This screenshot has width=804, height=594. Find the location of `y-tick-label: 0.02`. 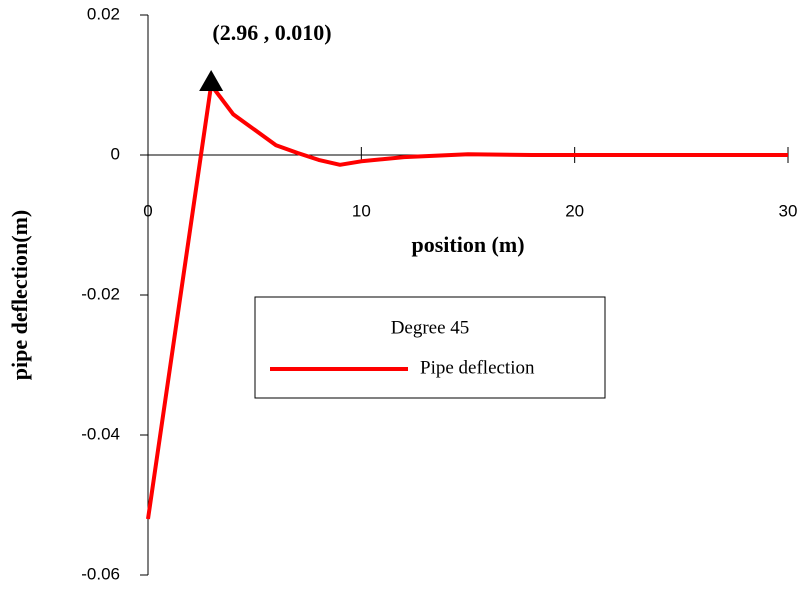

y-tick-label: 0.02 is located at coordinates (103, 13).